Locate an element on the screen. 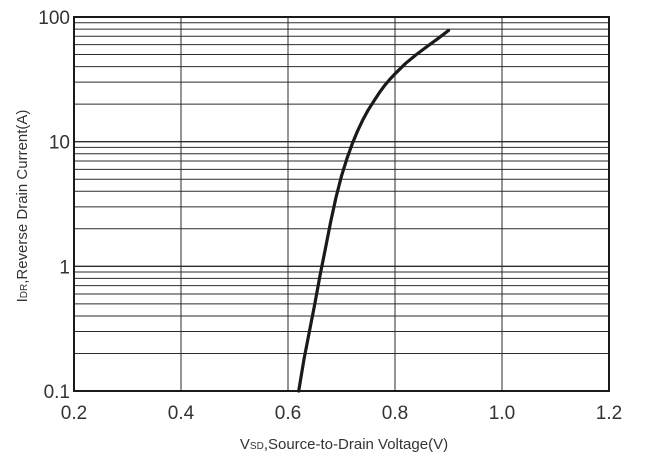  x-tick-label: 1.0 is located at coordinates (502, 413).